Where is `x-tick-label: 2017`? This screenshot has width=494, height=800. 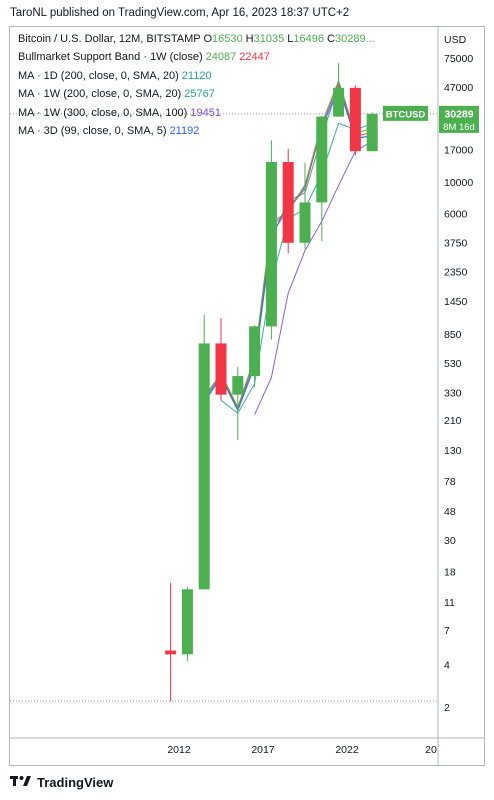
x-tick-label: 2017 is located at coordinates (263, 750).